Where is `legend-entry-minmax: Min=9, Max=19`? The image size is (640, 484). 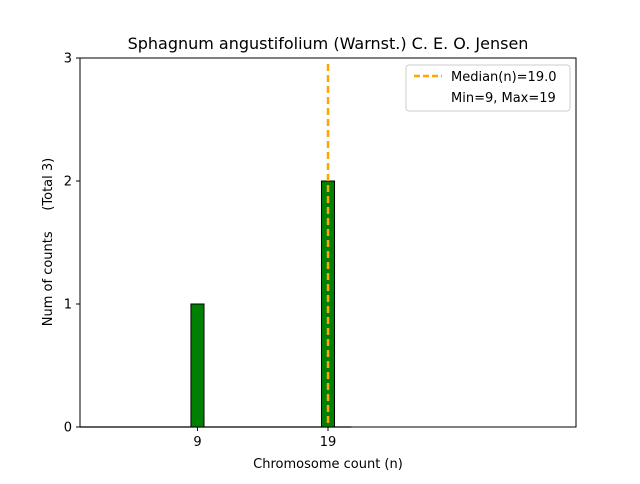
legend-entry-minmax: Min=9, Max=19 is located at coordinates (503, 98).